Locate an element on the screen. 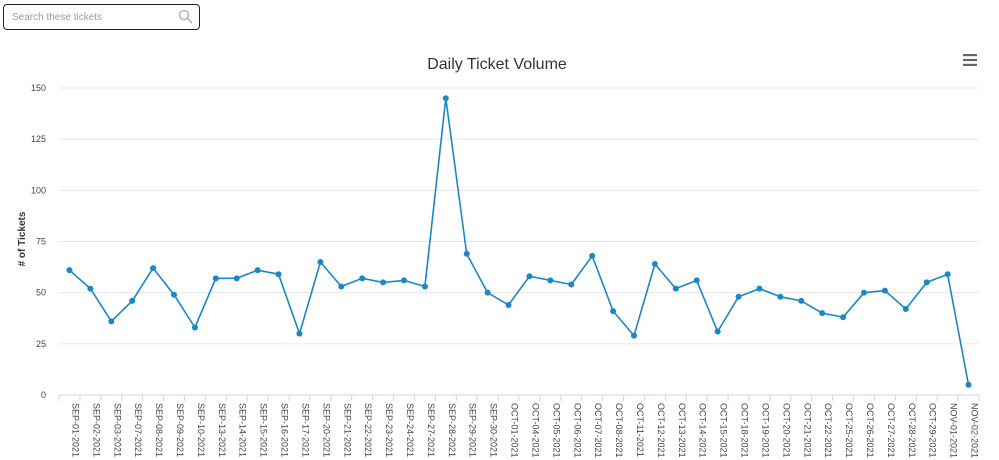 Image resolution: width=999 pixels, height=460 pixels. y-tick-label: 125 is located at coordinates (38, 139).